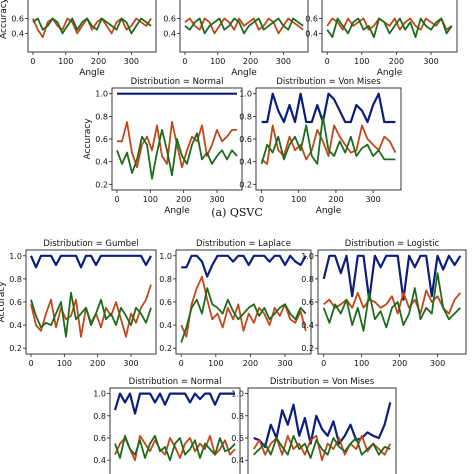 The image size is (474, 474). Describe the element at coordinates (165, 348) in the screenshot. I see `y-tick-label-6-0.2: 0.2` at that location.